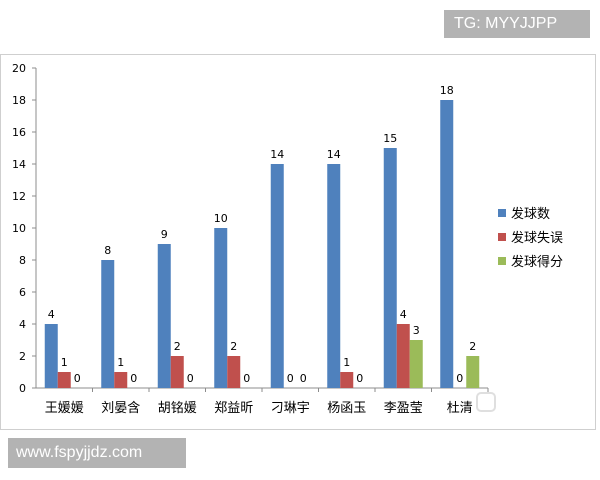 Image resolution: width=600 pixels, height=480 pixels. Describe the element at coordinates (537, 238) in the screenshot. I see `legend-label: 发球失误` at that location.